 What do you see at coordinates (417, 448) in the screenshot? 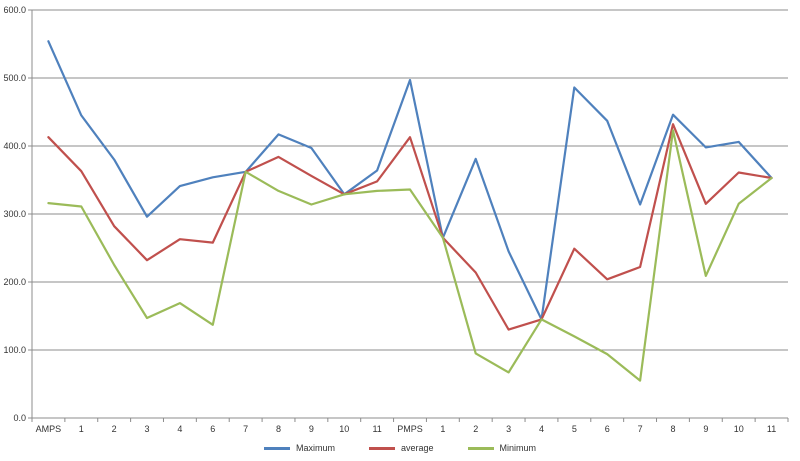
I see `legend-label-average: average` at bounding box center [417, 448].